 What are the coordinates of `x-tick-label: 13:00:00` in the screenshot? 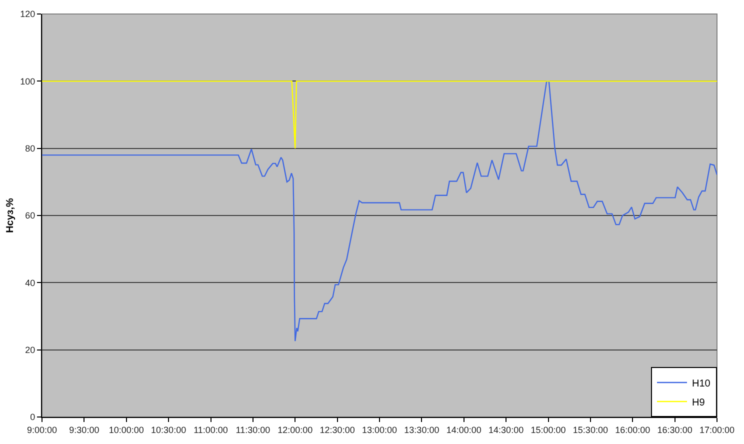 It's located at (380, 429).